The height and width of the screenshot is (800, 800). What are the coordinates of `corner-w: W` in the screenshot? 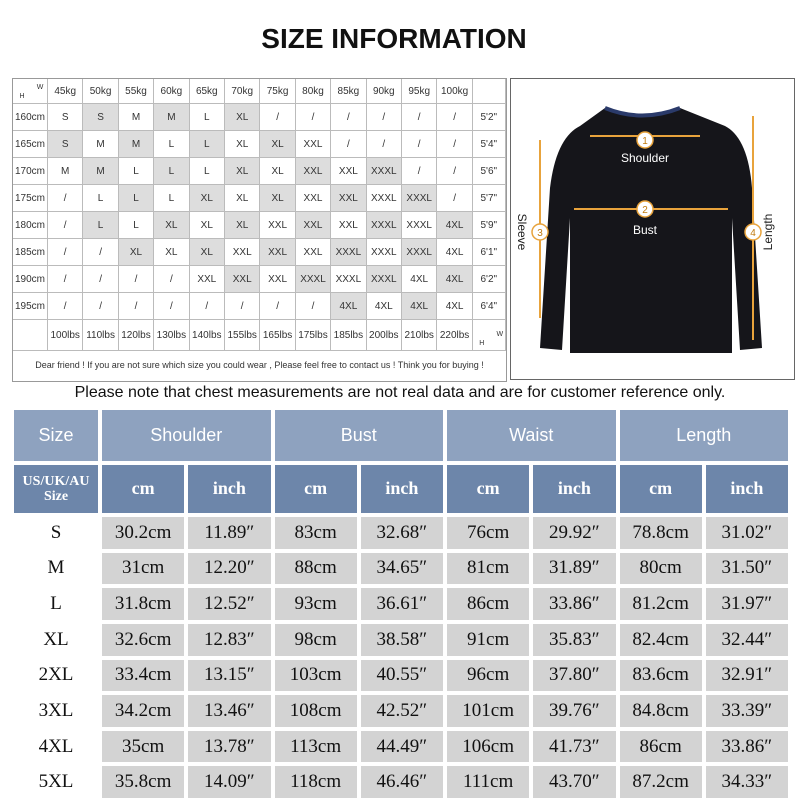 It's located at (500, 334).